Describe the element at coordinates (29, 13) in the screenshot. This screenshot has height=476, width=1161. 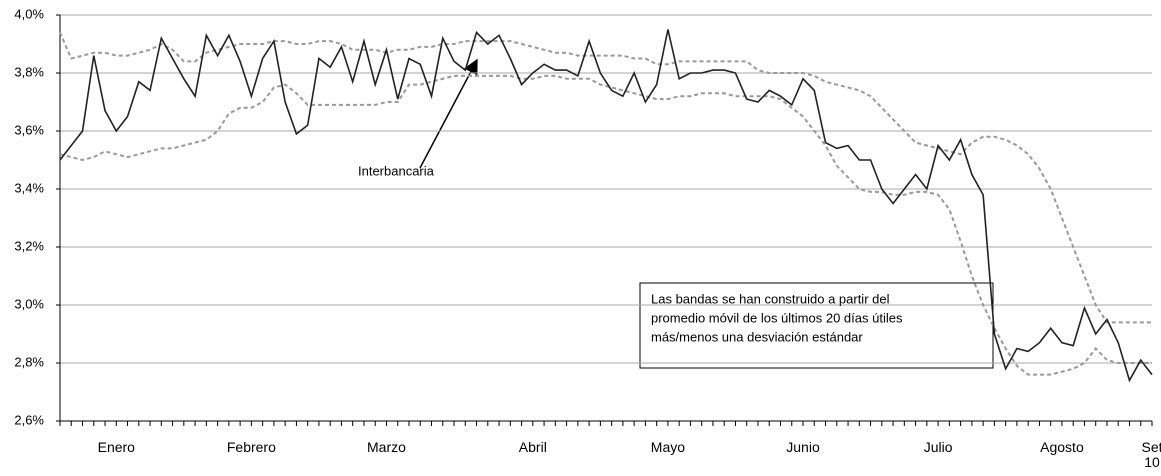
I see `y-tick-label: 4,0%` at that location.